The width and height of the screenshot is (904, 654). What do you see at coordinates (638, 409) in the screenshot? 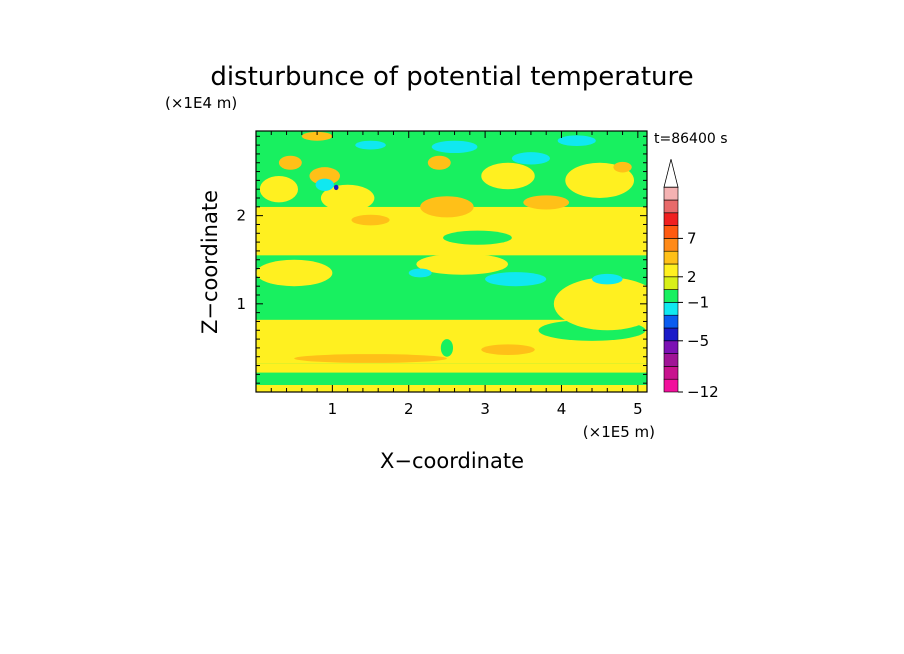
I see `x-tick-label: 5` at bounding box center [638, 409].